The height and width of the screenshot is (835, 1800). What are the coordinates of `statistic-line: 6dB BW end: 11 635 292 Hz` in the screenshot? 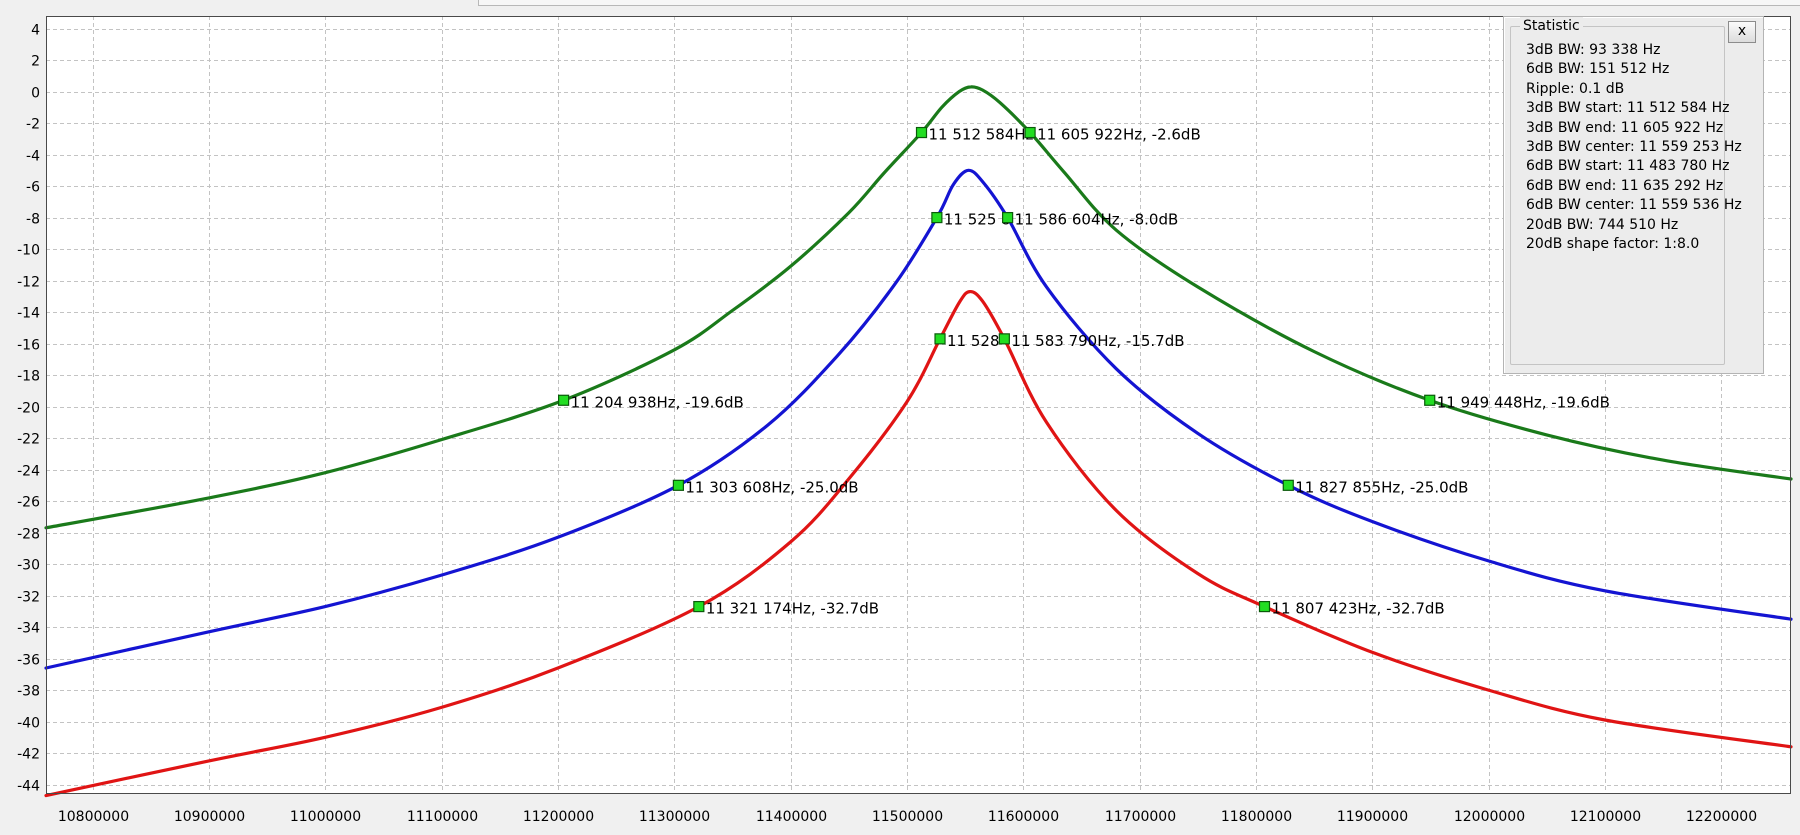 It's located at (1625, 185).